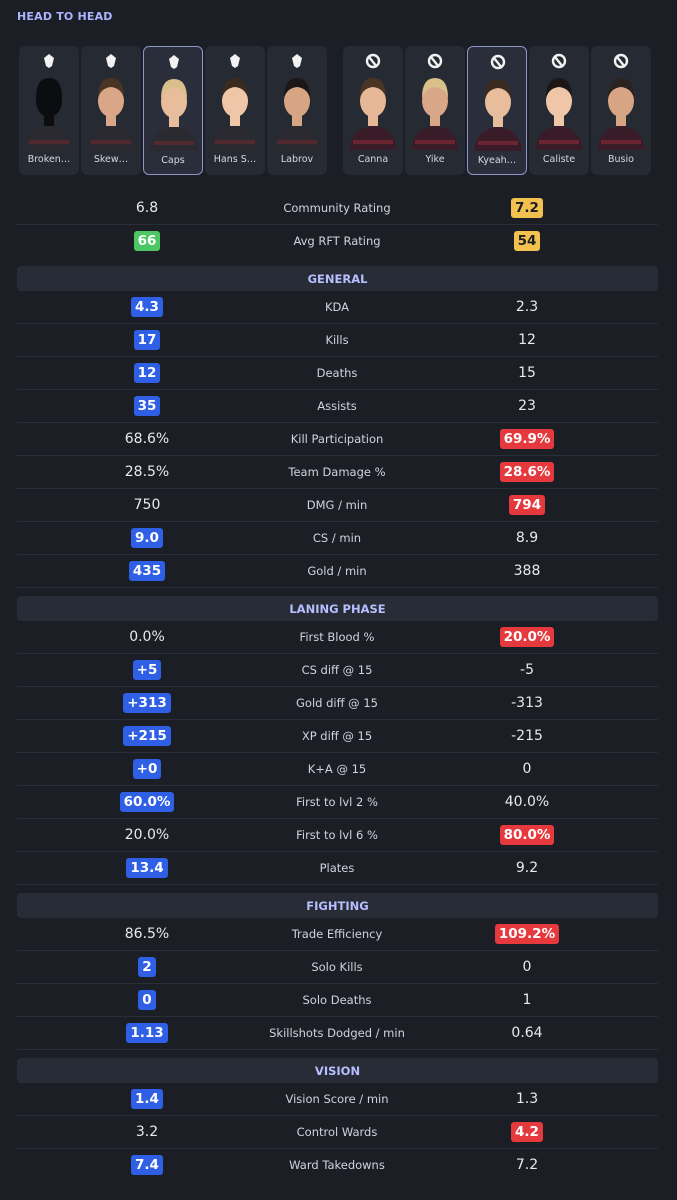  Describe the element at coordinates (337, 439) in the screenshot. I see `stat-row: 68.6% 69.9% Kill Participation` at that location.